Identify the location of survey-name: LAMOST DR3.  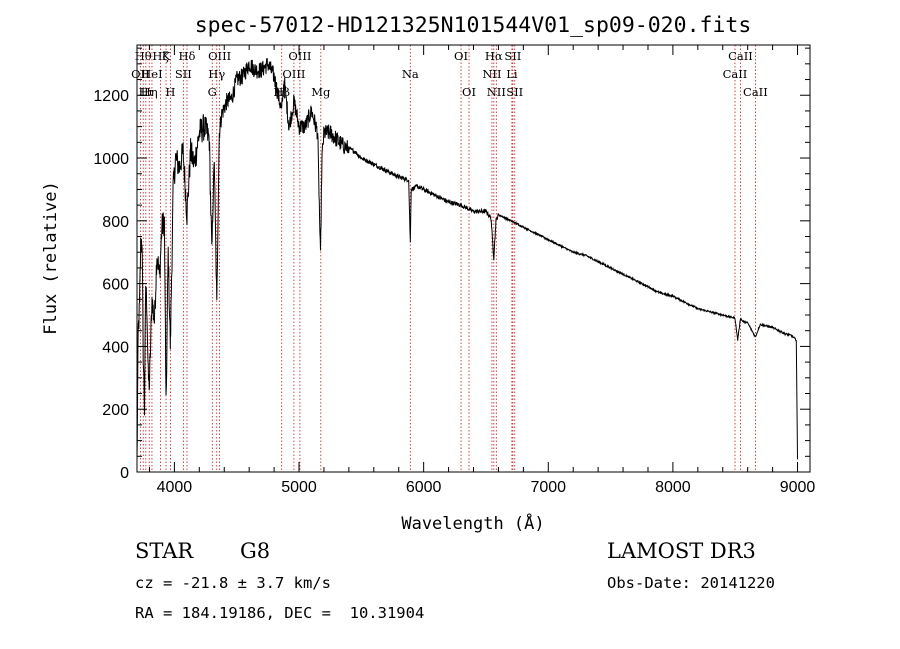
(681, 551).